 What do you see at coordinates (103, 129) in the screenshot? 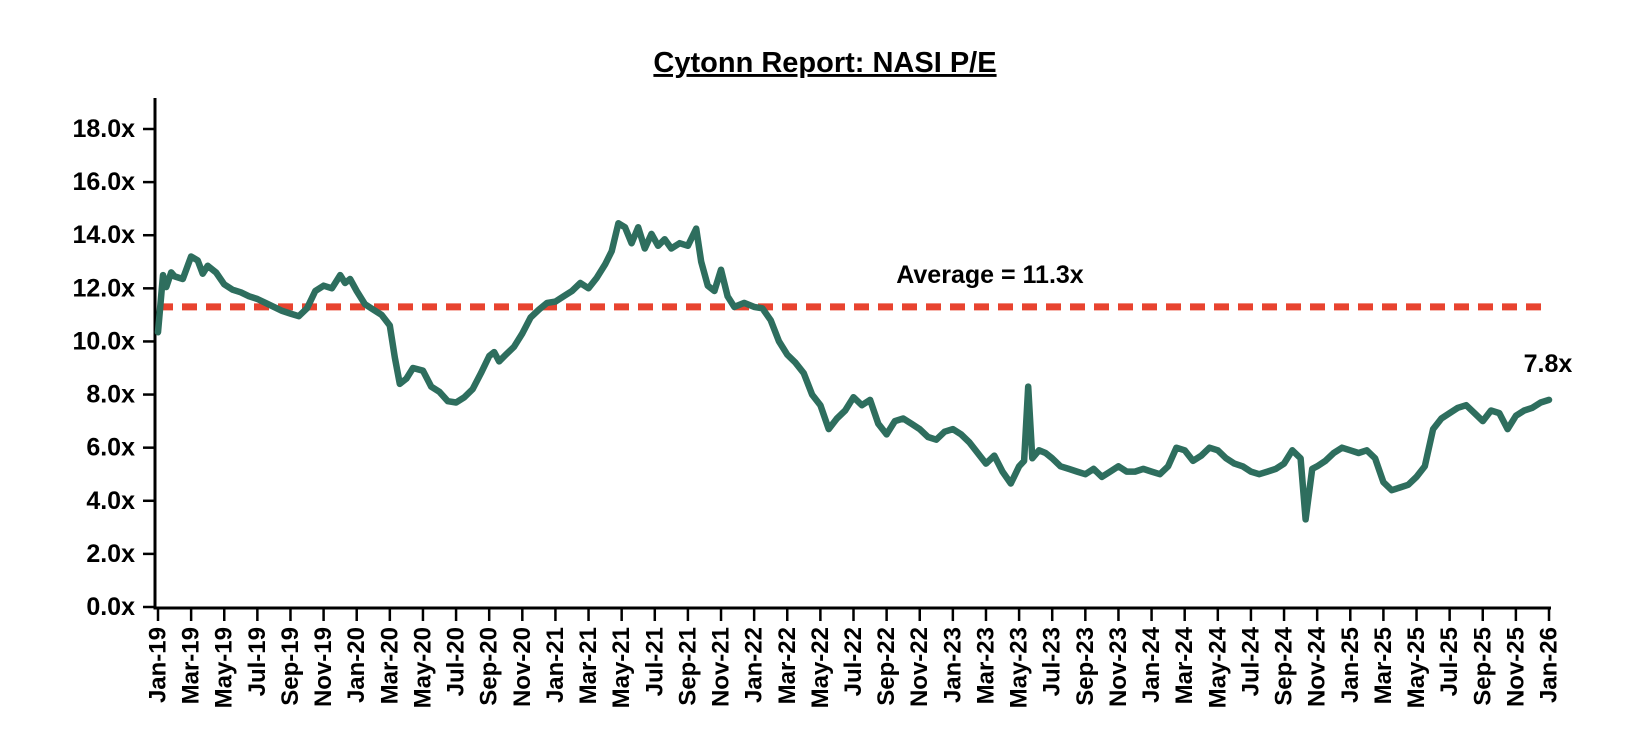
I see `y-tick-label: 18.0x` at bounding box center [103, 129].